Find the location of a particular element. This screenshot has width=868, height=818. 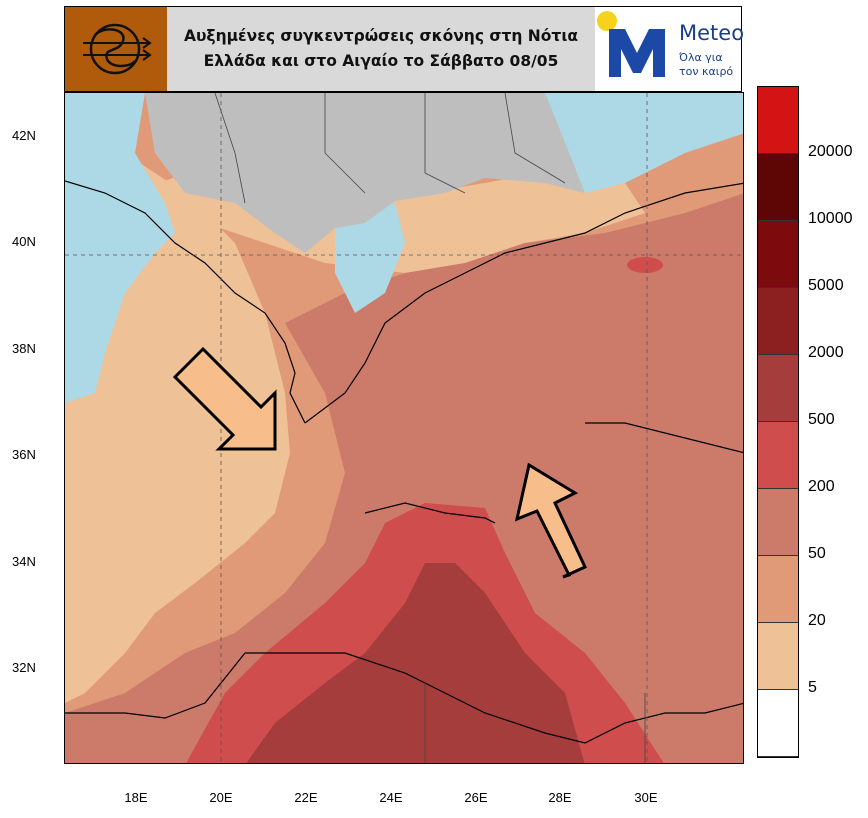

lat-label: 32N is located at coordinates (24, 667).